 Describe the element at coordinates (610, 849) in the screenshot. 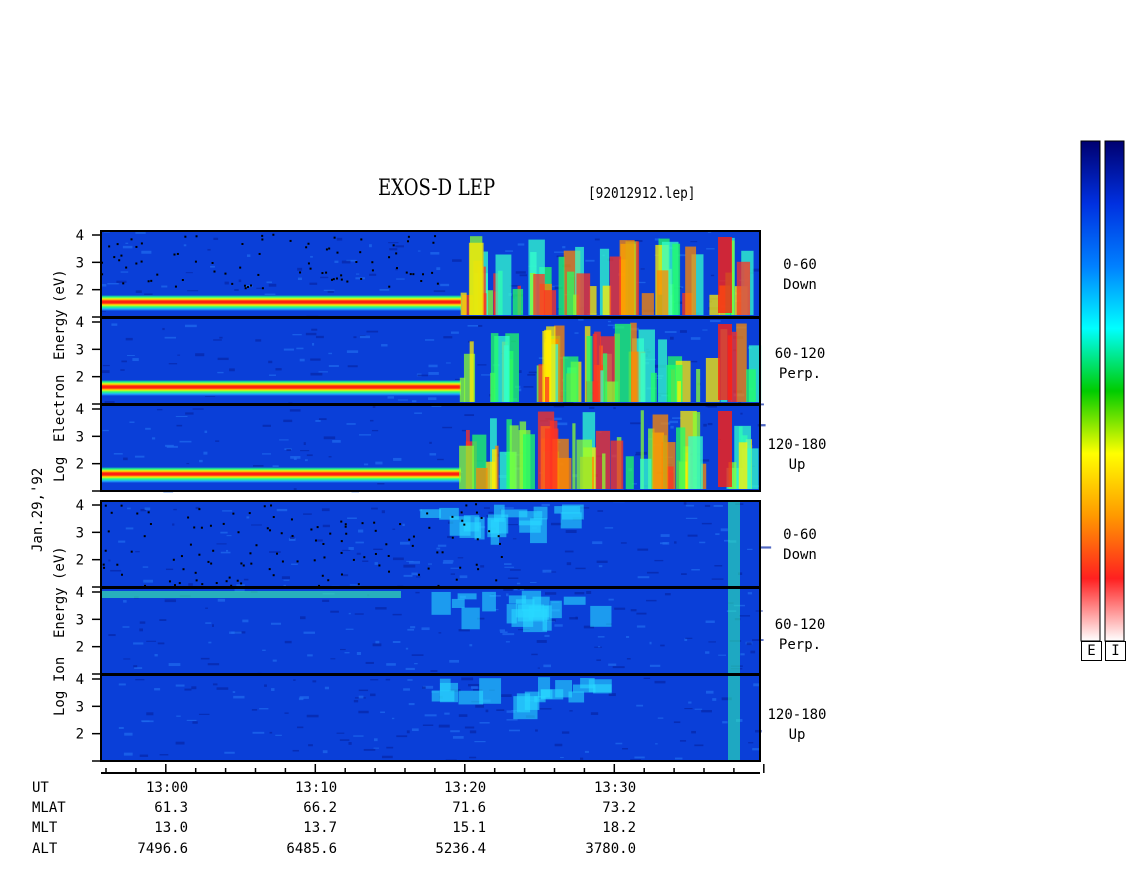

I see `alt-value: 3780.0` at that location.